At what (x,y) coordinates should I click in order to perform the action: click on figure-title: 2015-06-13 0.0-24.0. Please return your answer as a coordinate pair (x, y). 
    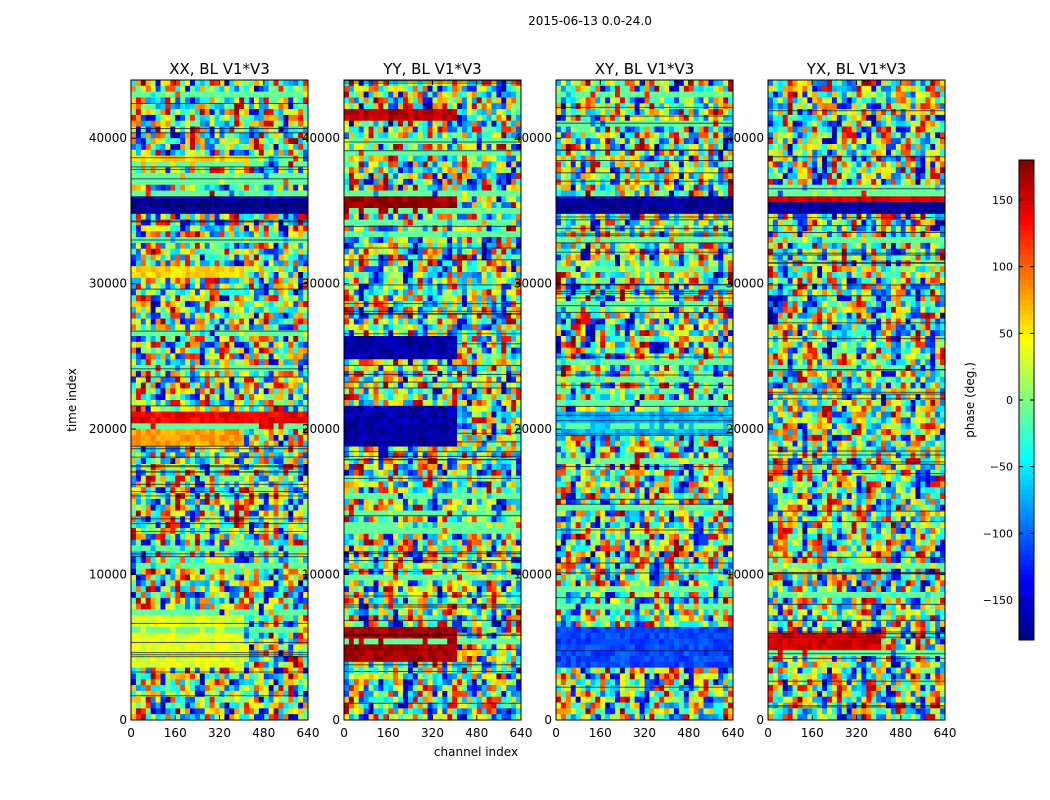
    Looking at the image, I should click on (590, 21).